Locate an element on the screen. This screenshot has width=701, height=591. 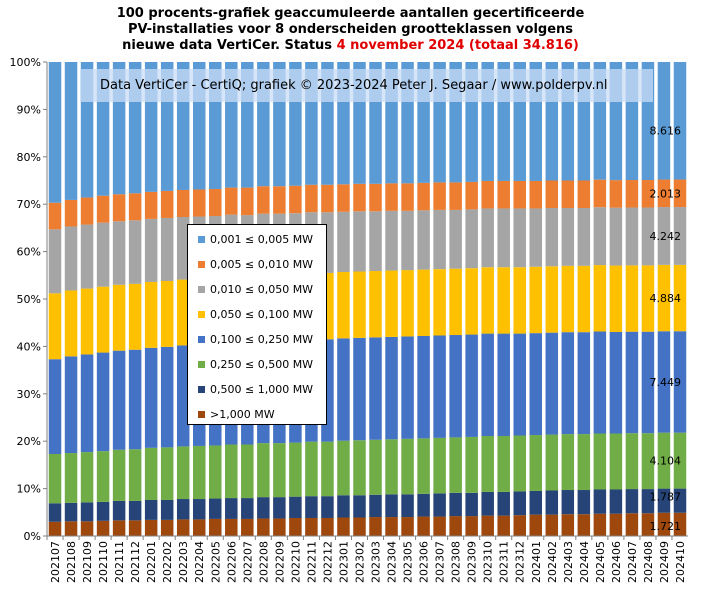
legend-label: 0,010 ≤ 0,050 MW is located at coordinates (262, 289).